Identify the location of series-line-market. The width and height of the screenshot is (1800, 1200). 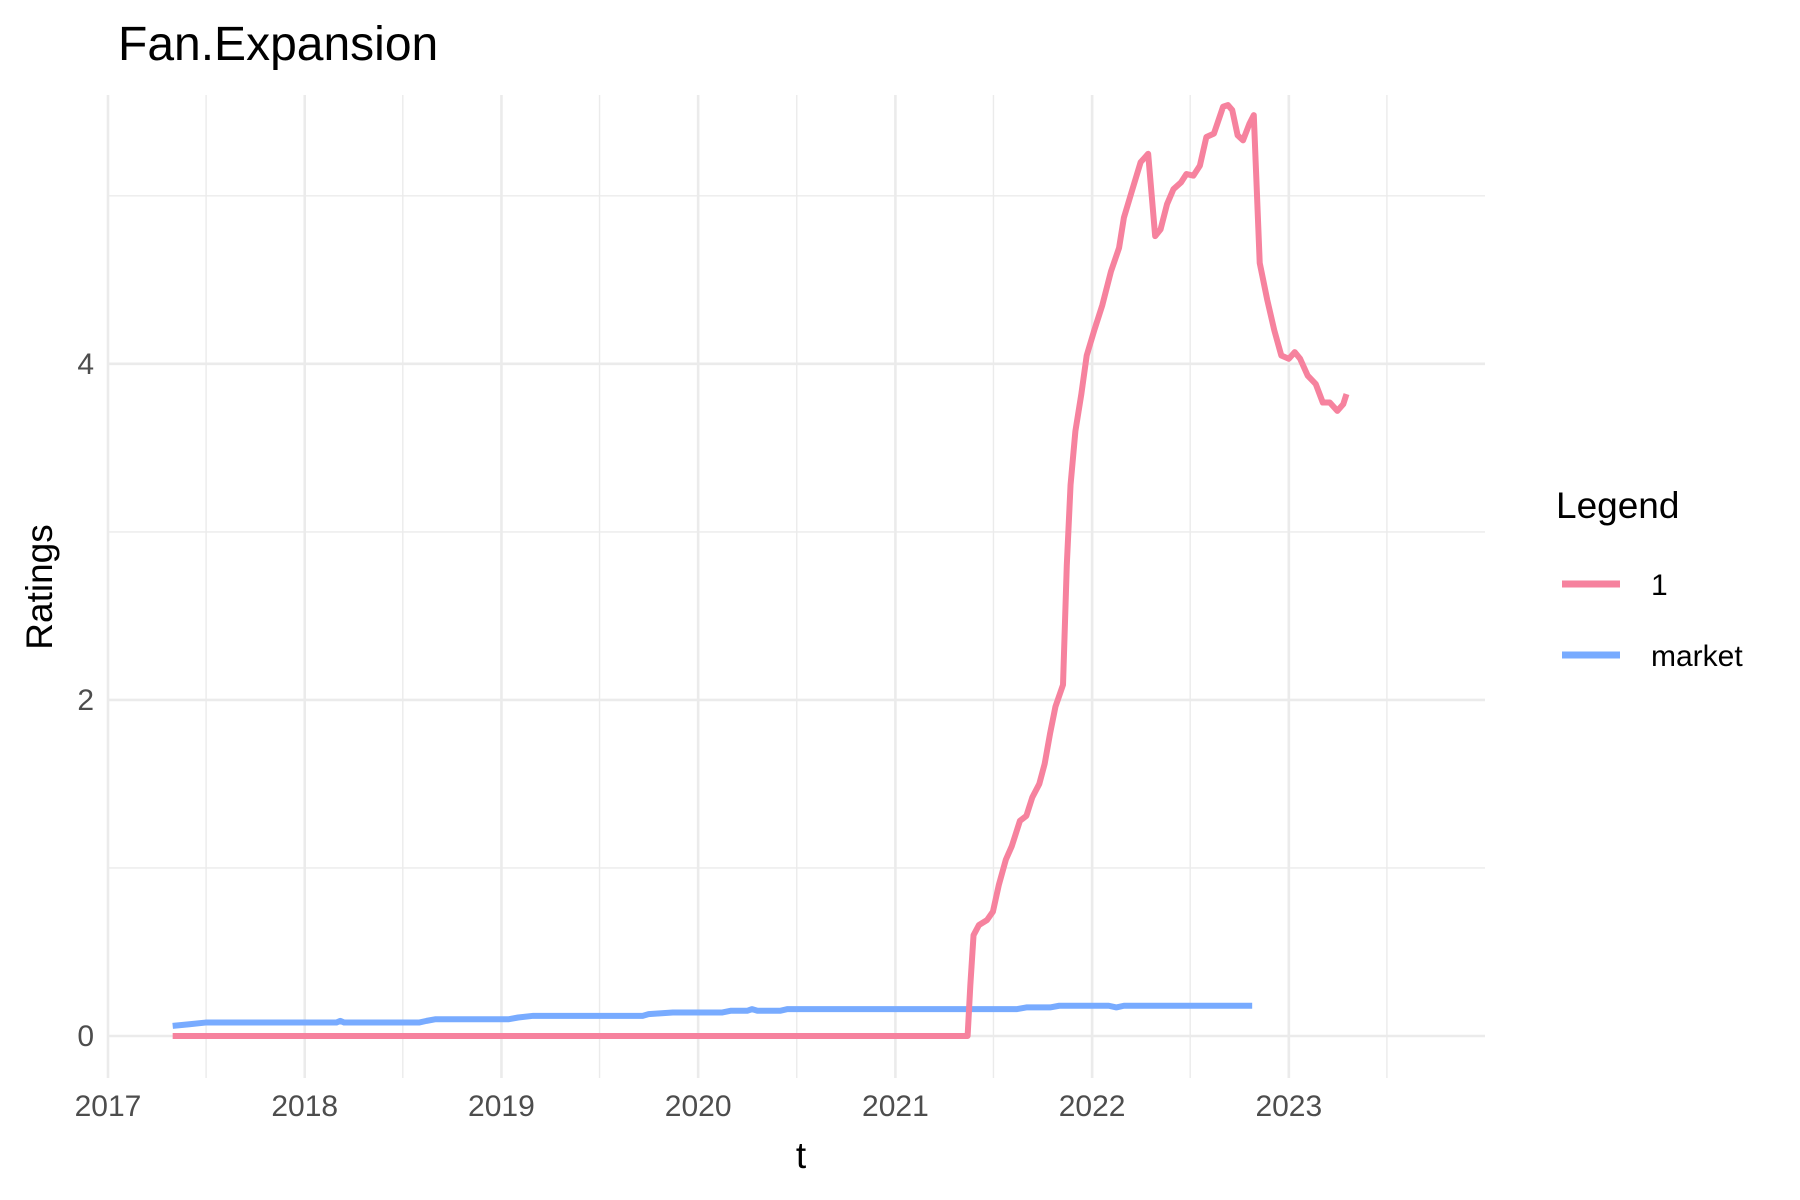
(712, 1015).